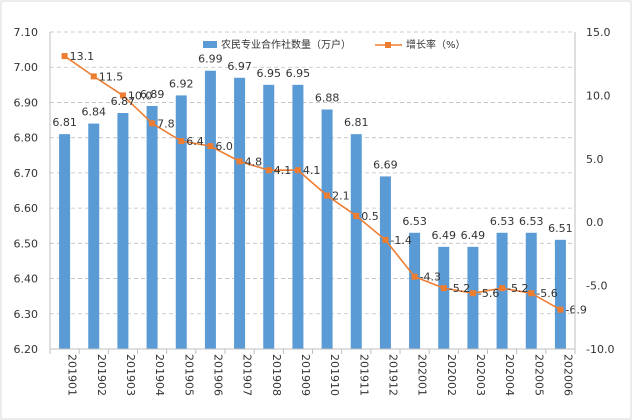  Describe the element at coordinates (269, 73) in the screenshot. I see `bar-data-label: 6.95` at that location.